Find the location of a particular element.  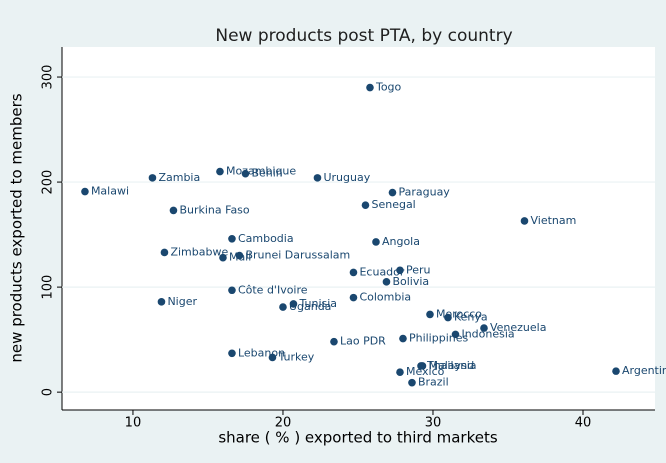

y-axis-title: new products exported to members is located at coordinates (17, 227).